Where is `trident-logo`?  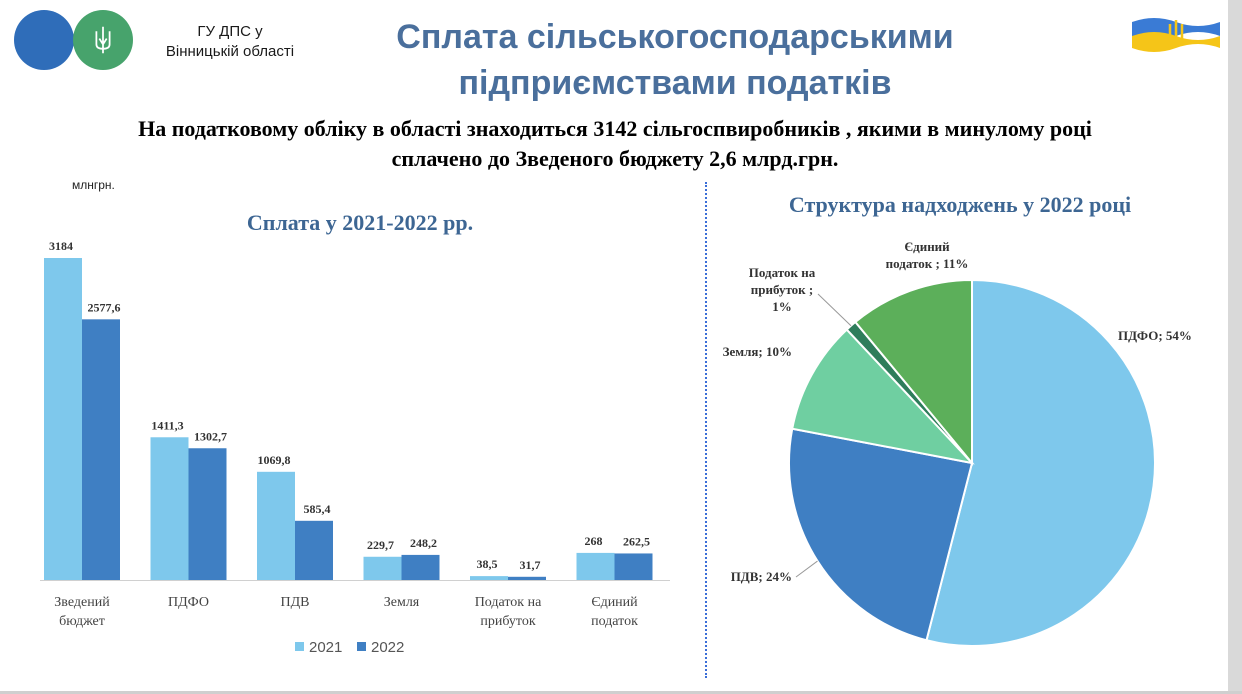
trident-logo is located at coordinates (103, 40).